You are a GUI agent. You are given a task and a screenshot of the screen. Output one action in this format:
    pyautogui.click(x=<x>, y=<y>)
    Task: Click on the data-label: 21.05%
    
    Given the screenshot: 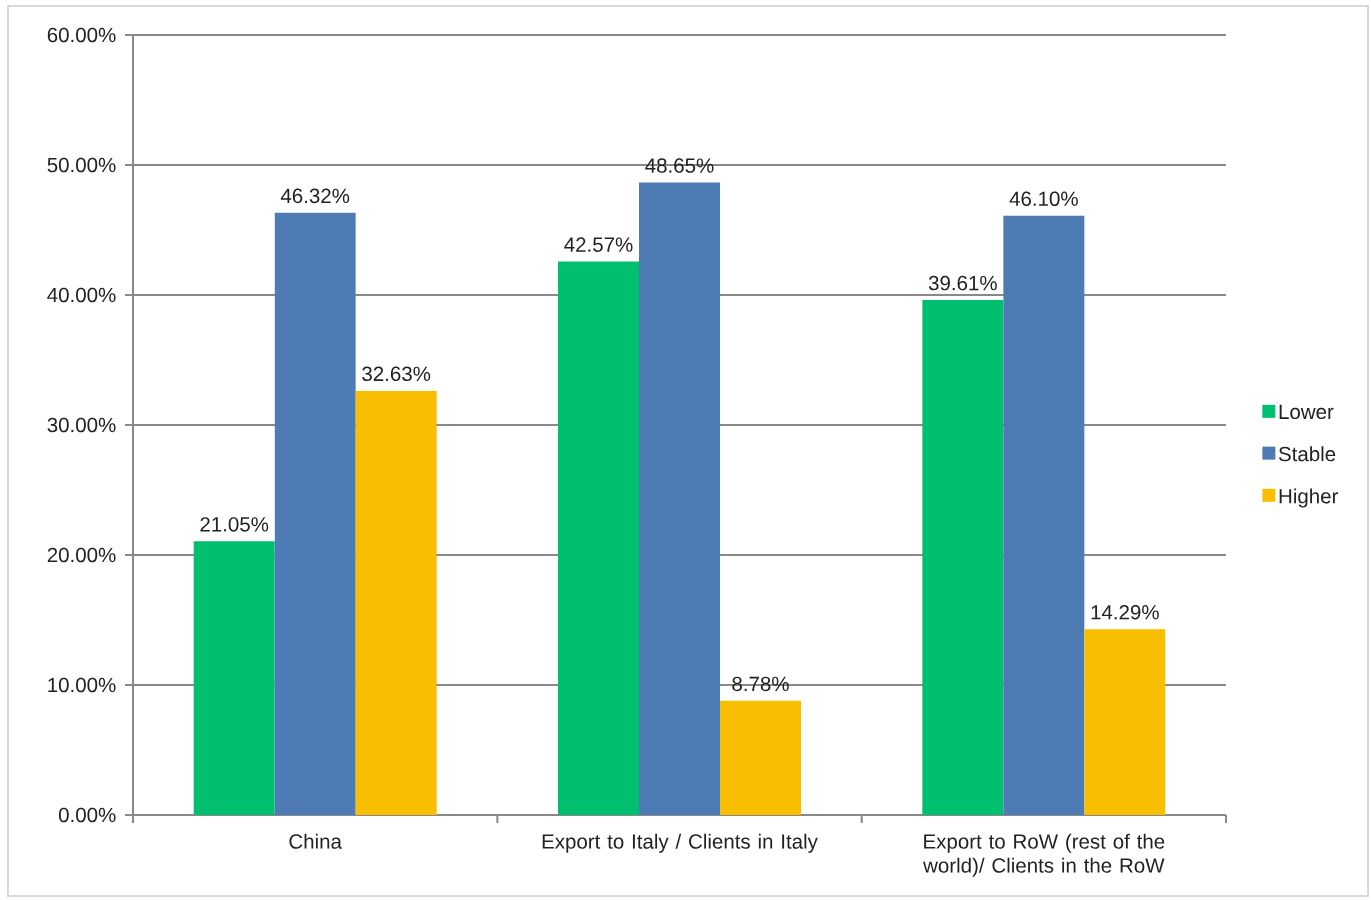 What is the action you would take?
    pyautogui.click(x=234, y=524)
    